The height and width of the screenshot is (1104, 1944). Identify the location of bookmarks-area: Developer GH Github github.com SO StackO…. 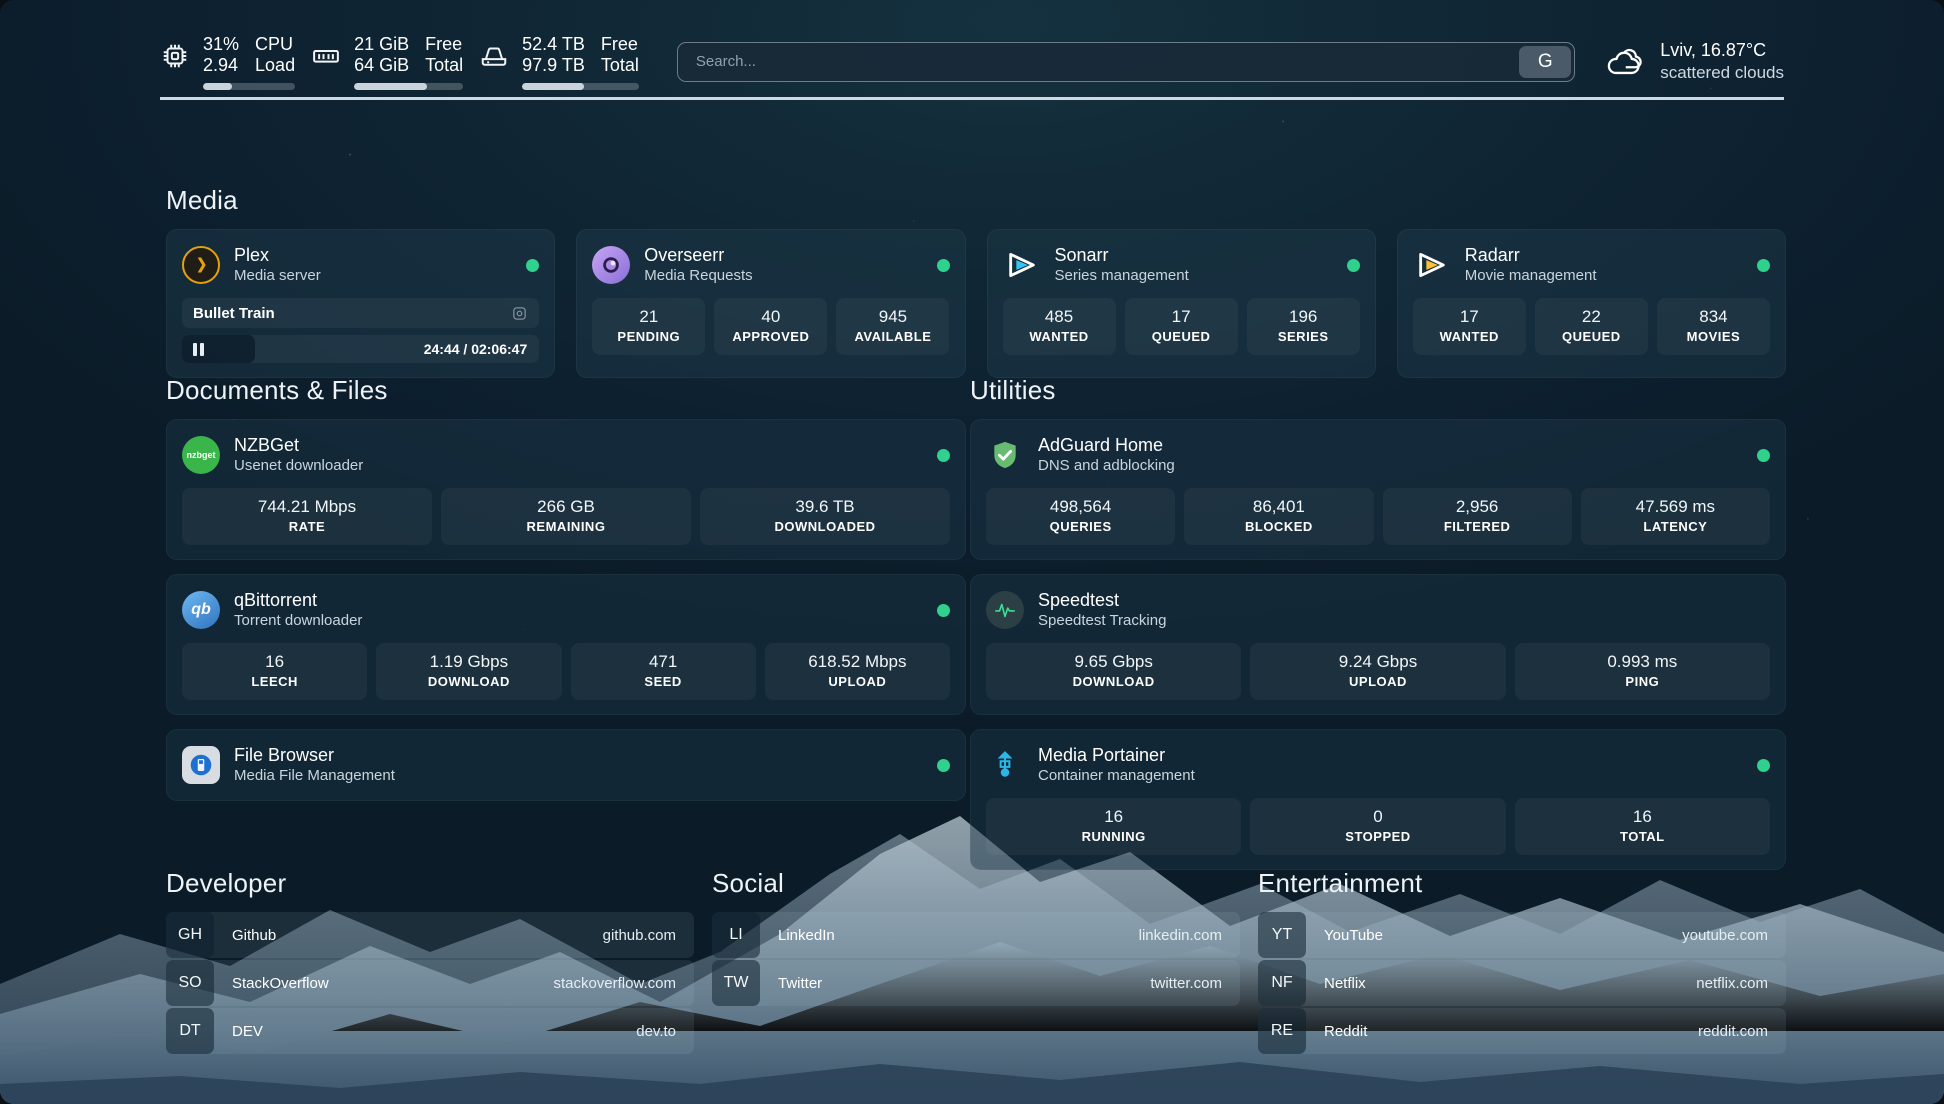
(976, 962).